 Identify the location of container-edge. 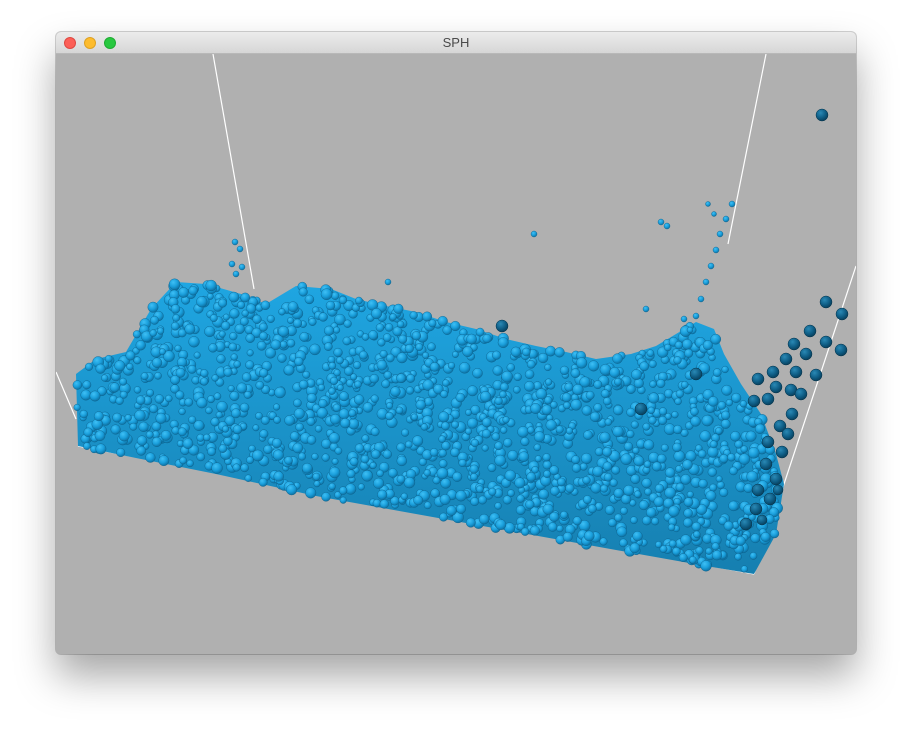
(747, 149).